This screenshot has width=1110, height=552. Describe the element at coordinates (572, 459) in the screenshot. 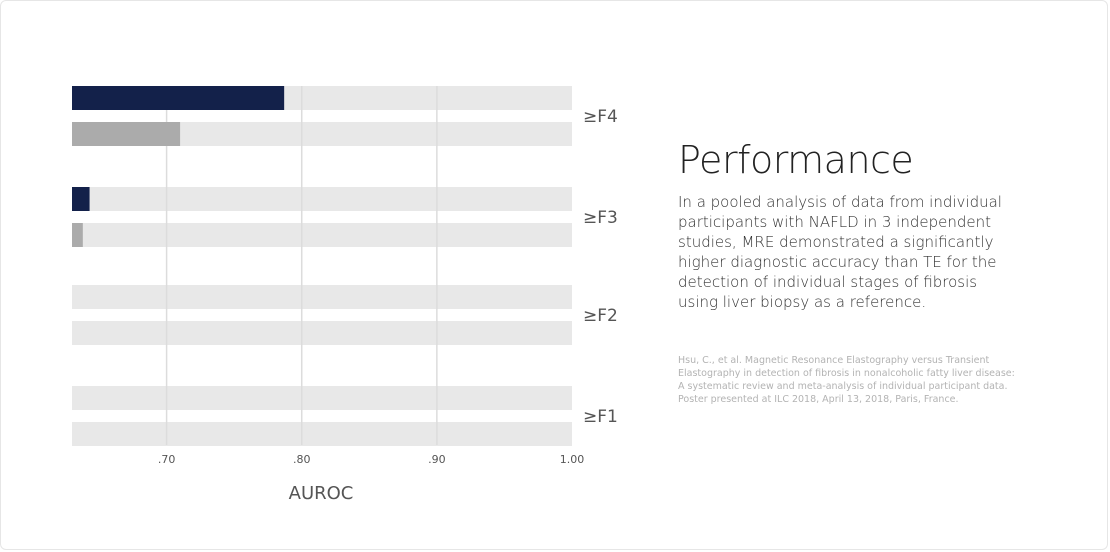

I see `x-tick-label: 1.00` at that location.